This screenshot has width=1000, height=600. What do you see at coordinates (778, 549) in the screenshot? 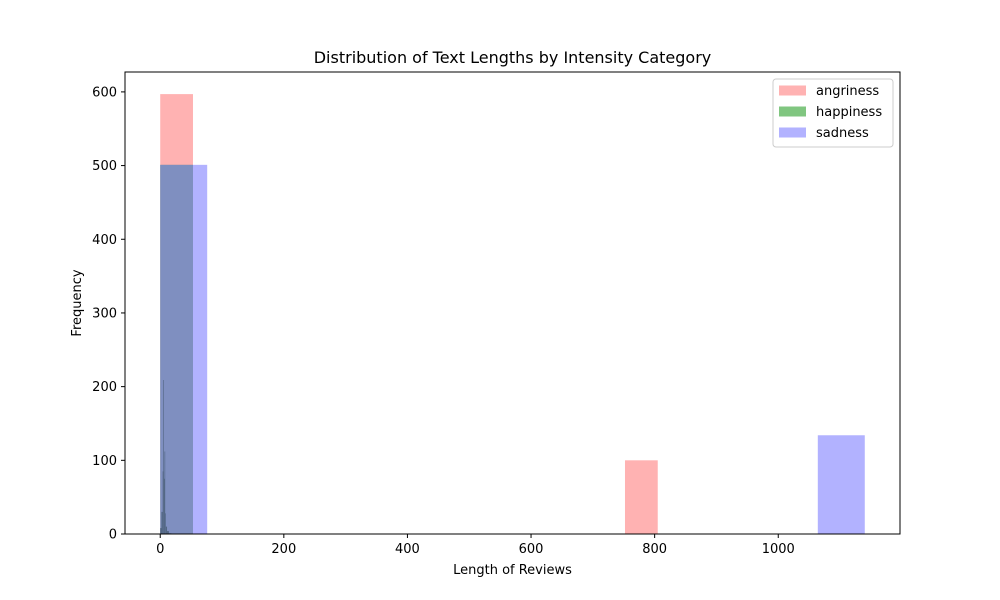
I see `x-tick-label: 1000` at bounding box center [778, 549].